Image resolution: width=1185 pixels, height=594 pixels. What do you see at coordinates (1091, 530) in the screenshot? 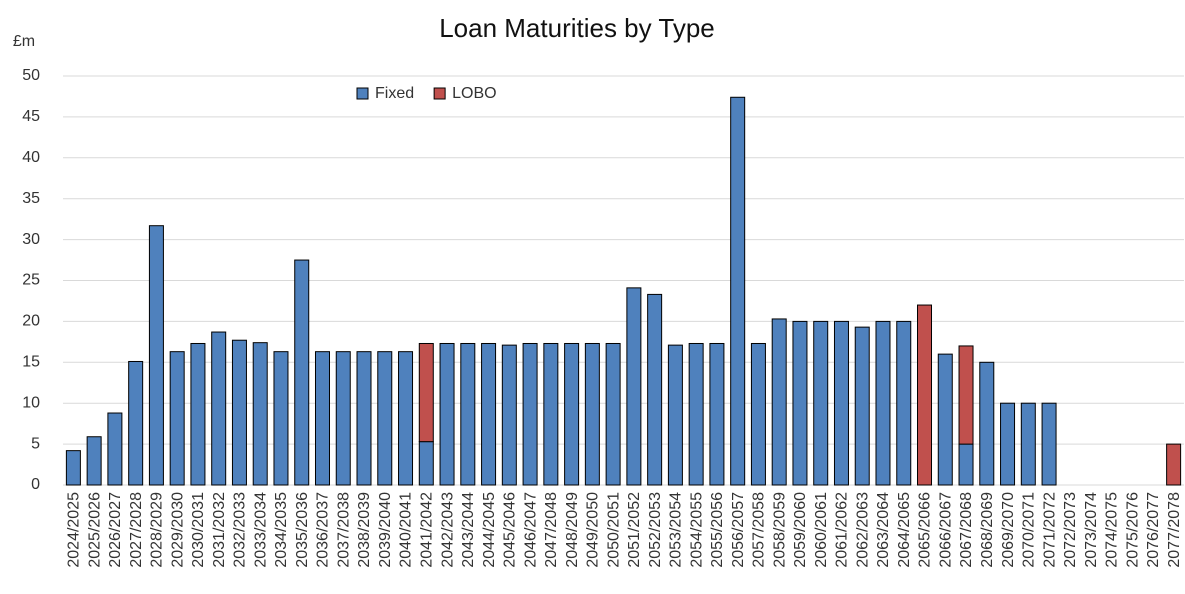
I see `x-tick-label: 2073/2074` at bounding box center [1091, 530].